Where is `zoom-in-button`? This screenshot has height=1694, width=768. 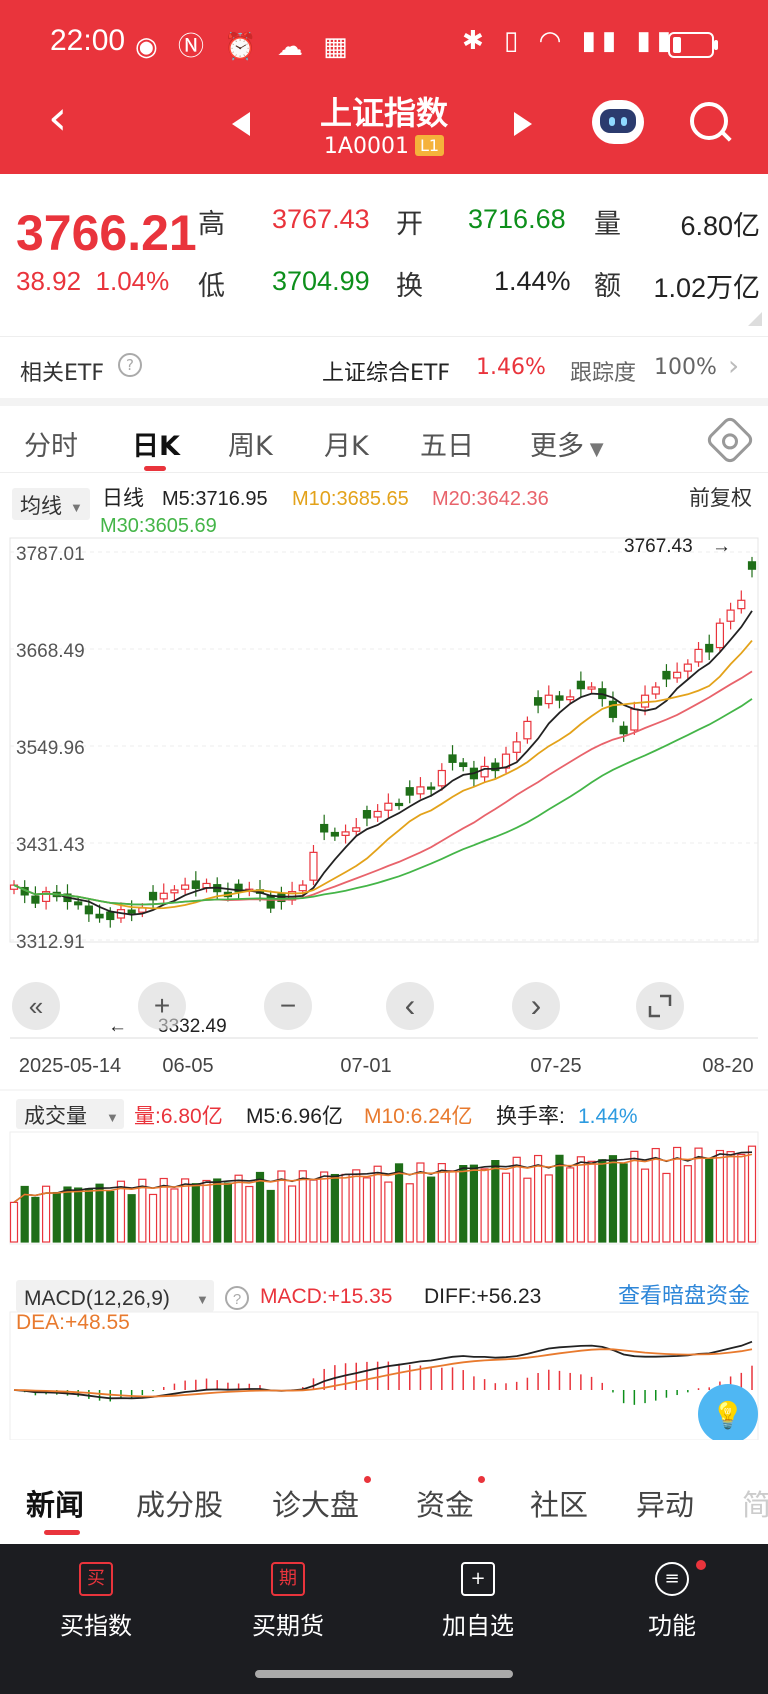
zoom-in-button is located at coordinates (162, 1006).